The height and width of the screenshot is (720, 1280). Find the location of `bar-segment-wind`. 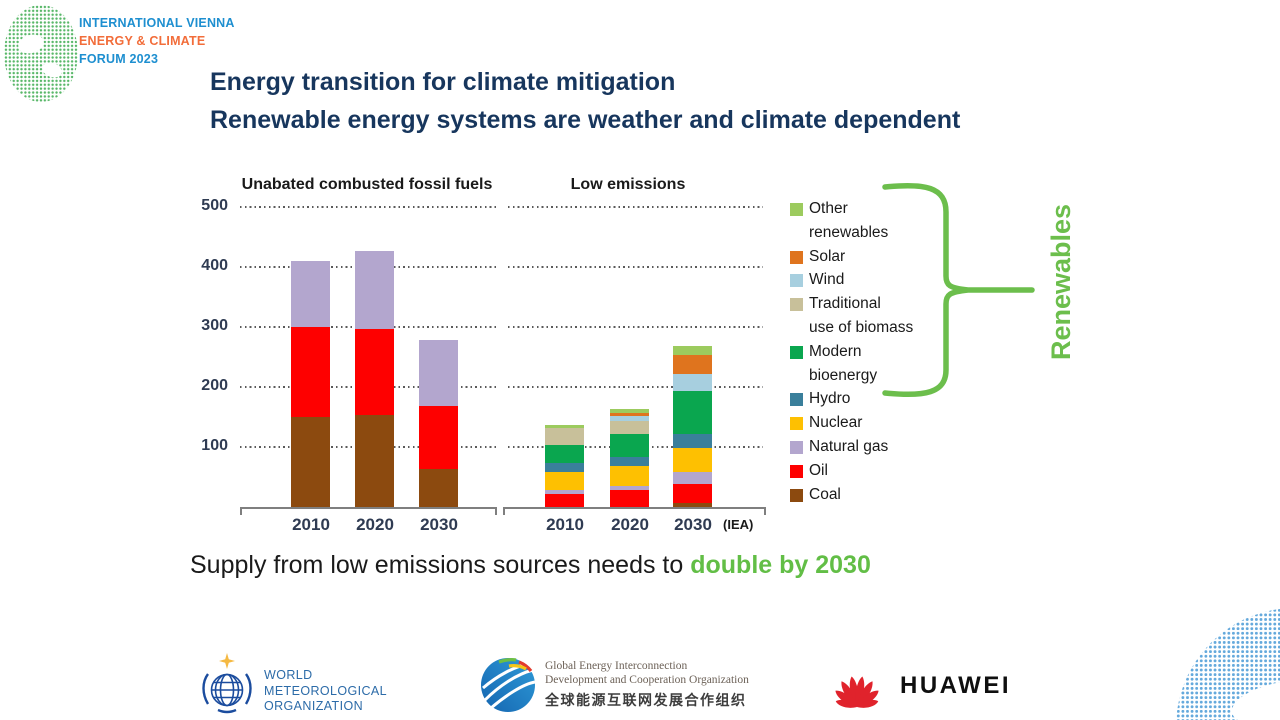

bar-segment-wind is located at coordinates (629, 418).